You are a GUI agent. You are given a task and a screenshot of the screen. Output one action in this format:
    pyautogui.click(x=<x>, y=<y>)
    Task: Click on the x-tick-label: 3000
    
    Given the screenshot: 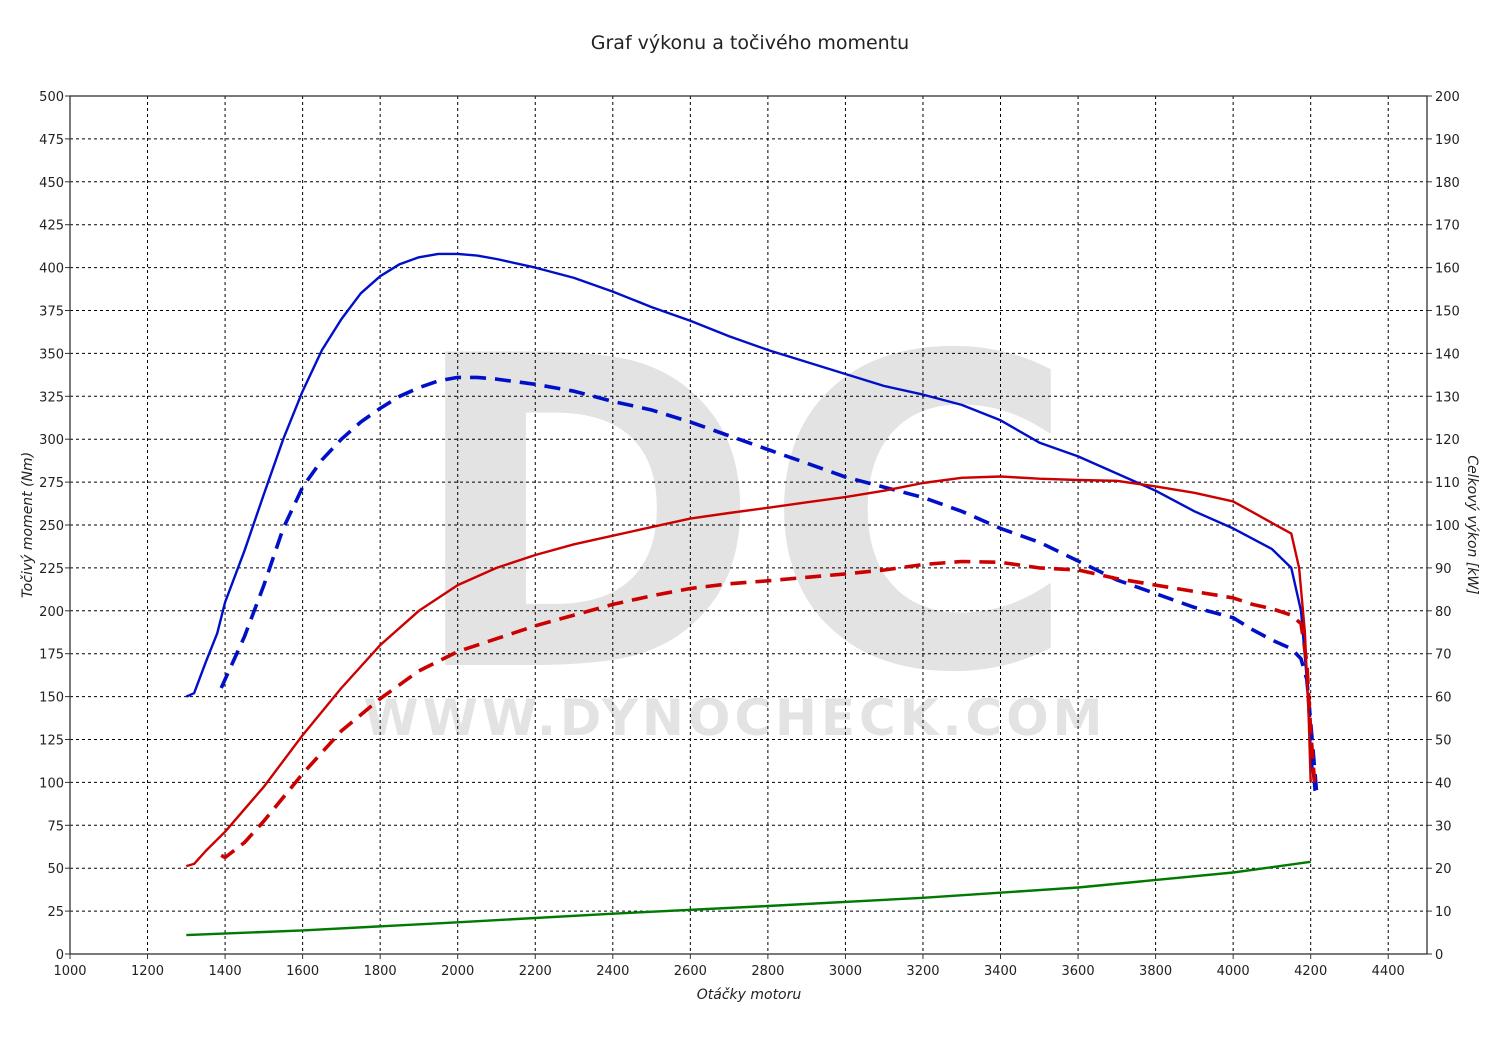 What is the action you would take?
    pyautogui.click(x=845, y=971)
    